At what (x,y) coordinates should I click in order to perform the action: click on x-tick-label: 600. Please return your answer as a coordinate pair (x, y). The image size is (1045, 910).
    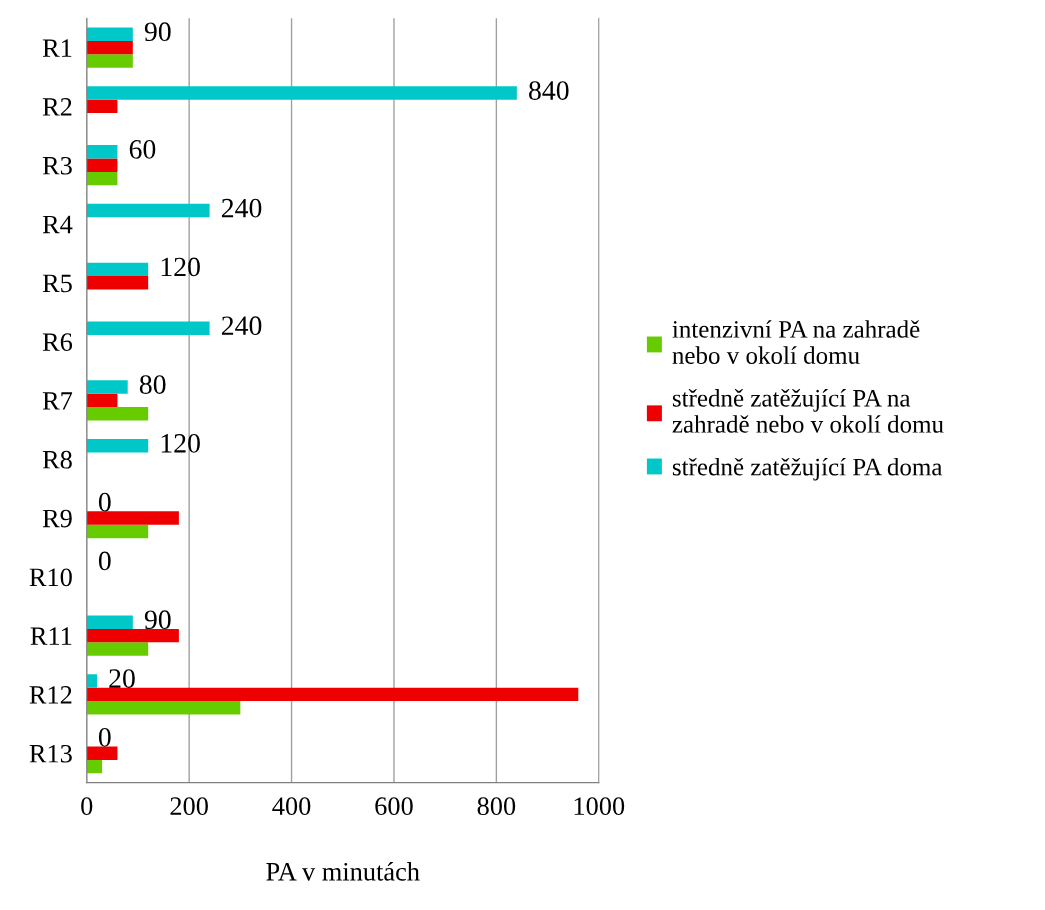
    Looking at the image, I should click on (394, 806).